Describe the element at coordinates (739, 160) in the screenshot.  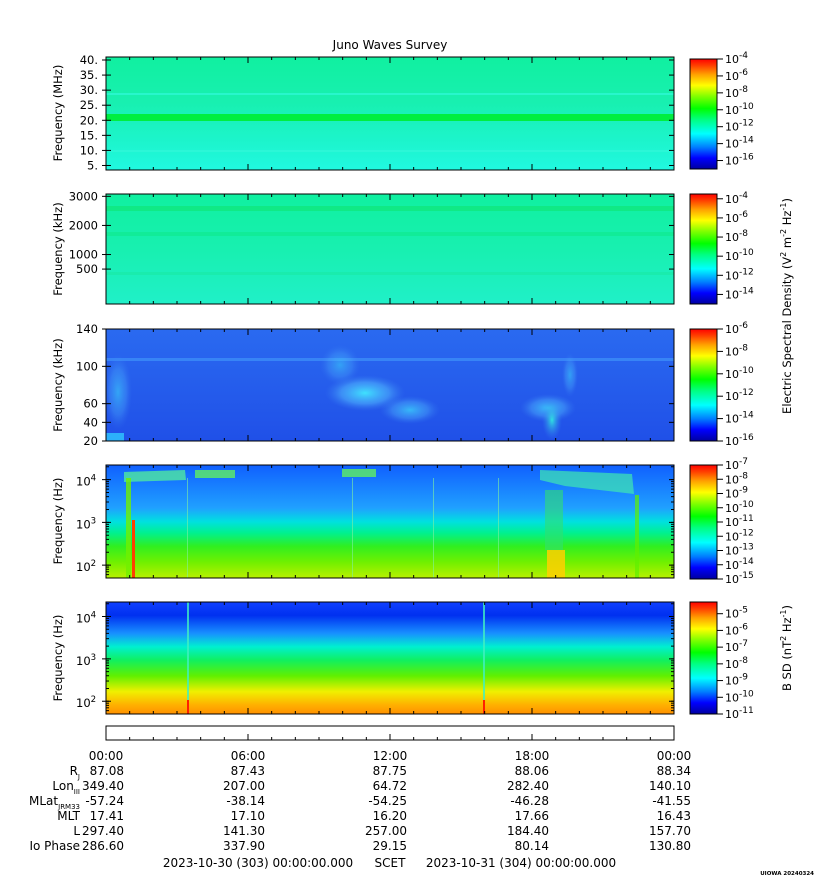
I see `colorbar-tick-label: 10⁻¹⁶` at that location.